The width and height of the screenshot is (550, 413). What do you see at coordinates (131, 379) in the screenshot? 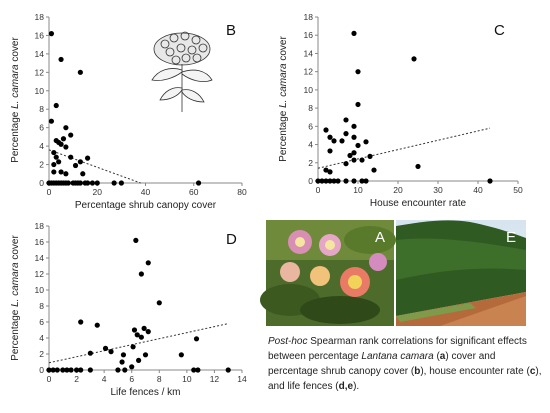
I see `x-tick-label: 6` at bounding box center [131, 379].